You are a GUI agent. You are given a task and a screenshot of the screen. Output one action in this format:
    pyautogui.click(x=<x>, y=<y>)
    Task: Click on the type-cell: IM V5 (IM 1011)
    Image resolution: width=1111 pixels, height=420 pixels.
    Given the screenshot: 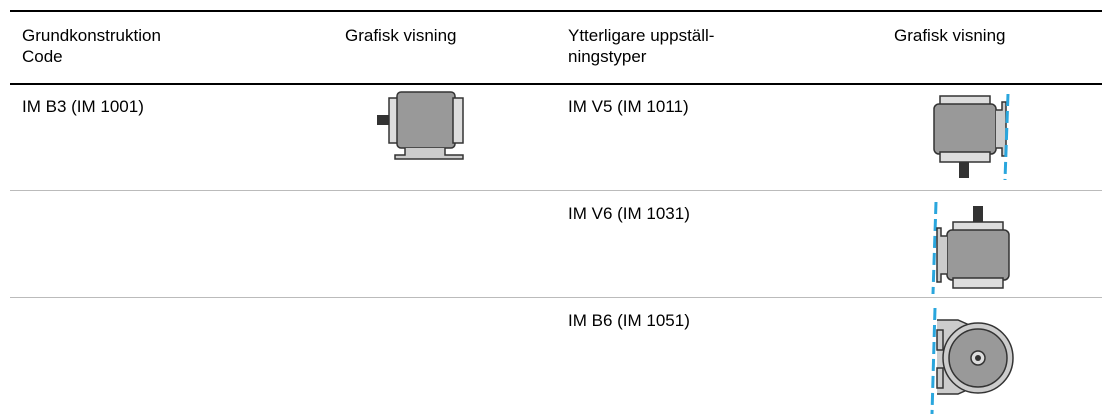 What is the action you would take?
    pyautogui.click(x=628, y=106)
    